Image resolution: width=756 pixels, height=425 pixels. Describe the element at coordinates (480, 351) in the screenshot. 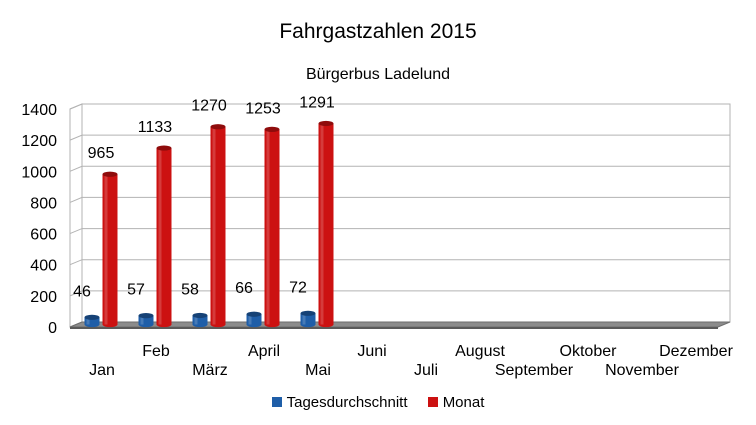

I see `x-tick-label: August` at that location.